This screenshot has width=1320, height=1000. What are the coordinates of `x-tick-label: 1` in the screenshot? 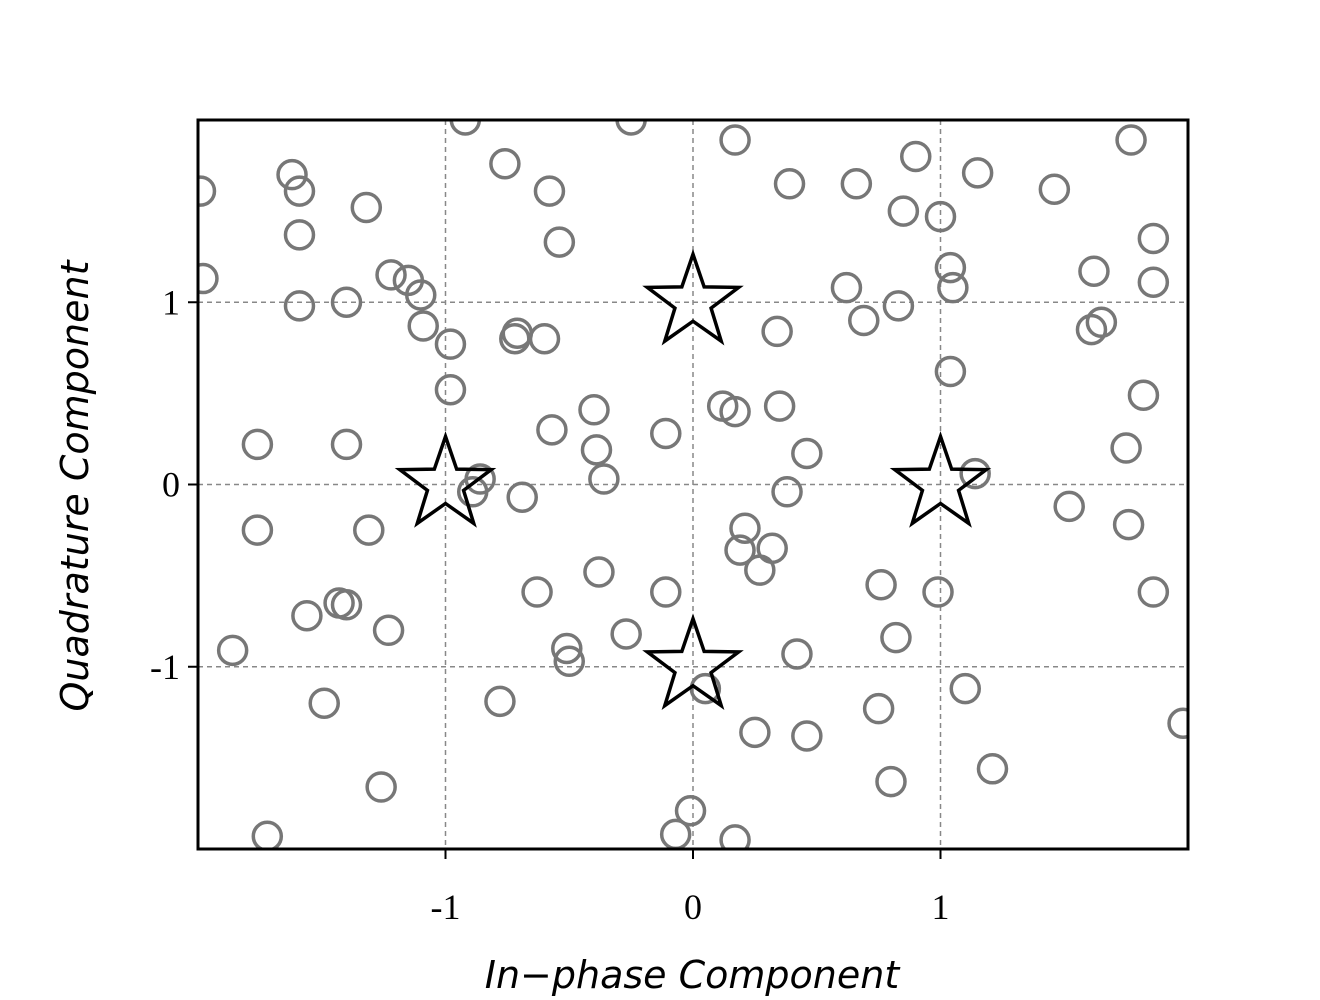 It's located at (941, 907).